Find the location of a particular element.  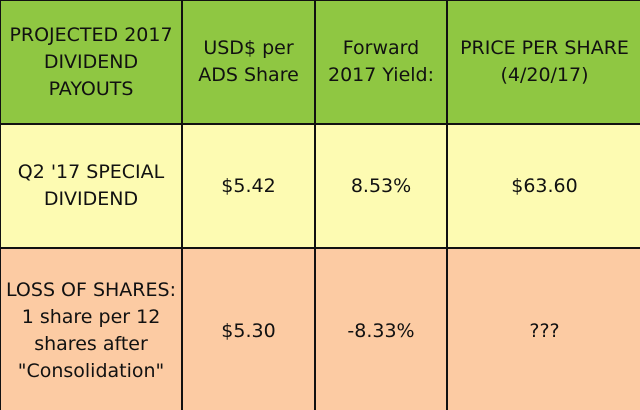

data-cell: -8.33% is located at coordinates (381, 328).